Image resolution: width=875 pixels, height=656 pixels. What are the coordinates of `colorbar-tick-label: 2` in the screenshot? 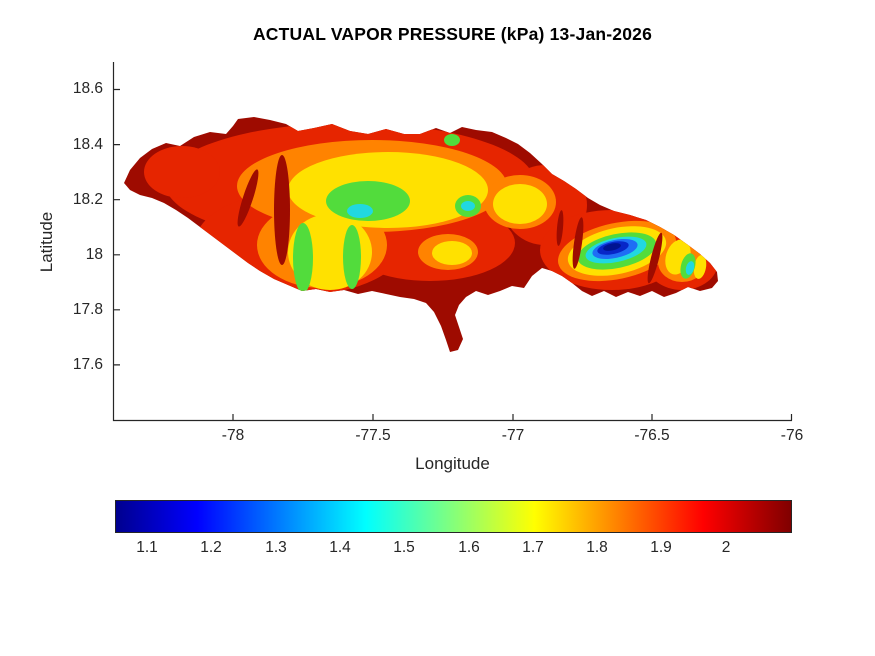 It's located at (726, 547).